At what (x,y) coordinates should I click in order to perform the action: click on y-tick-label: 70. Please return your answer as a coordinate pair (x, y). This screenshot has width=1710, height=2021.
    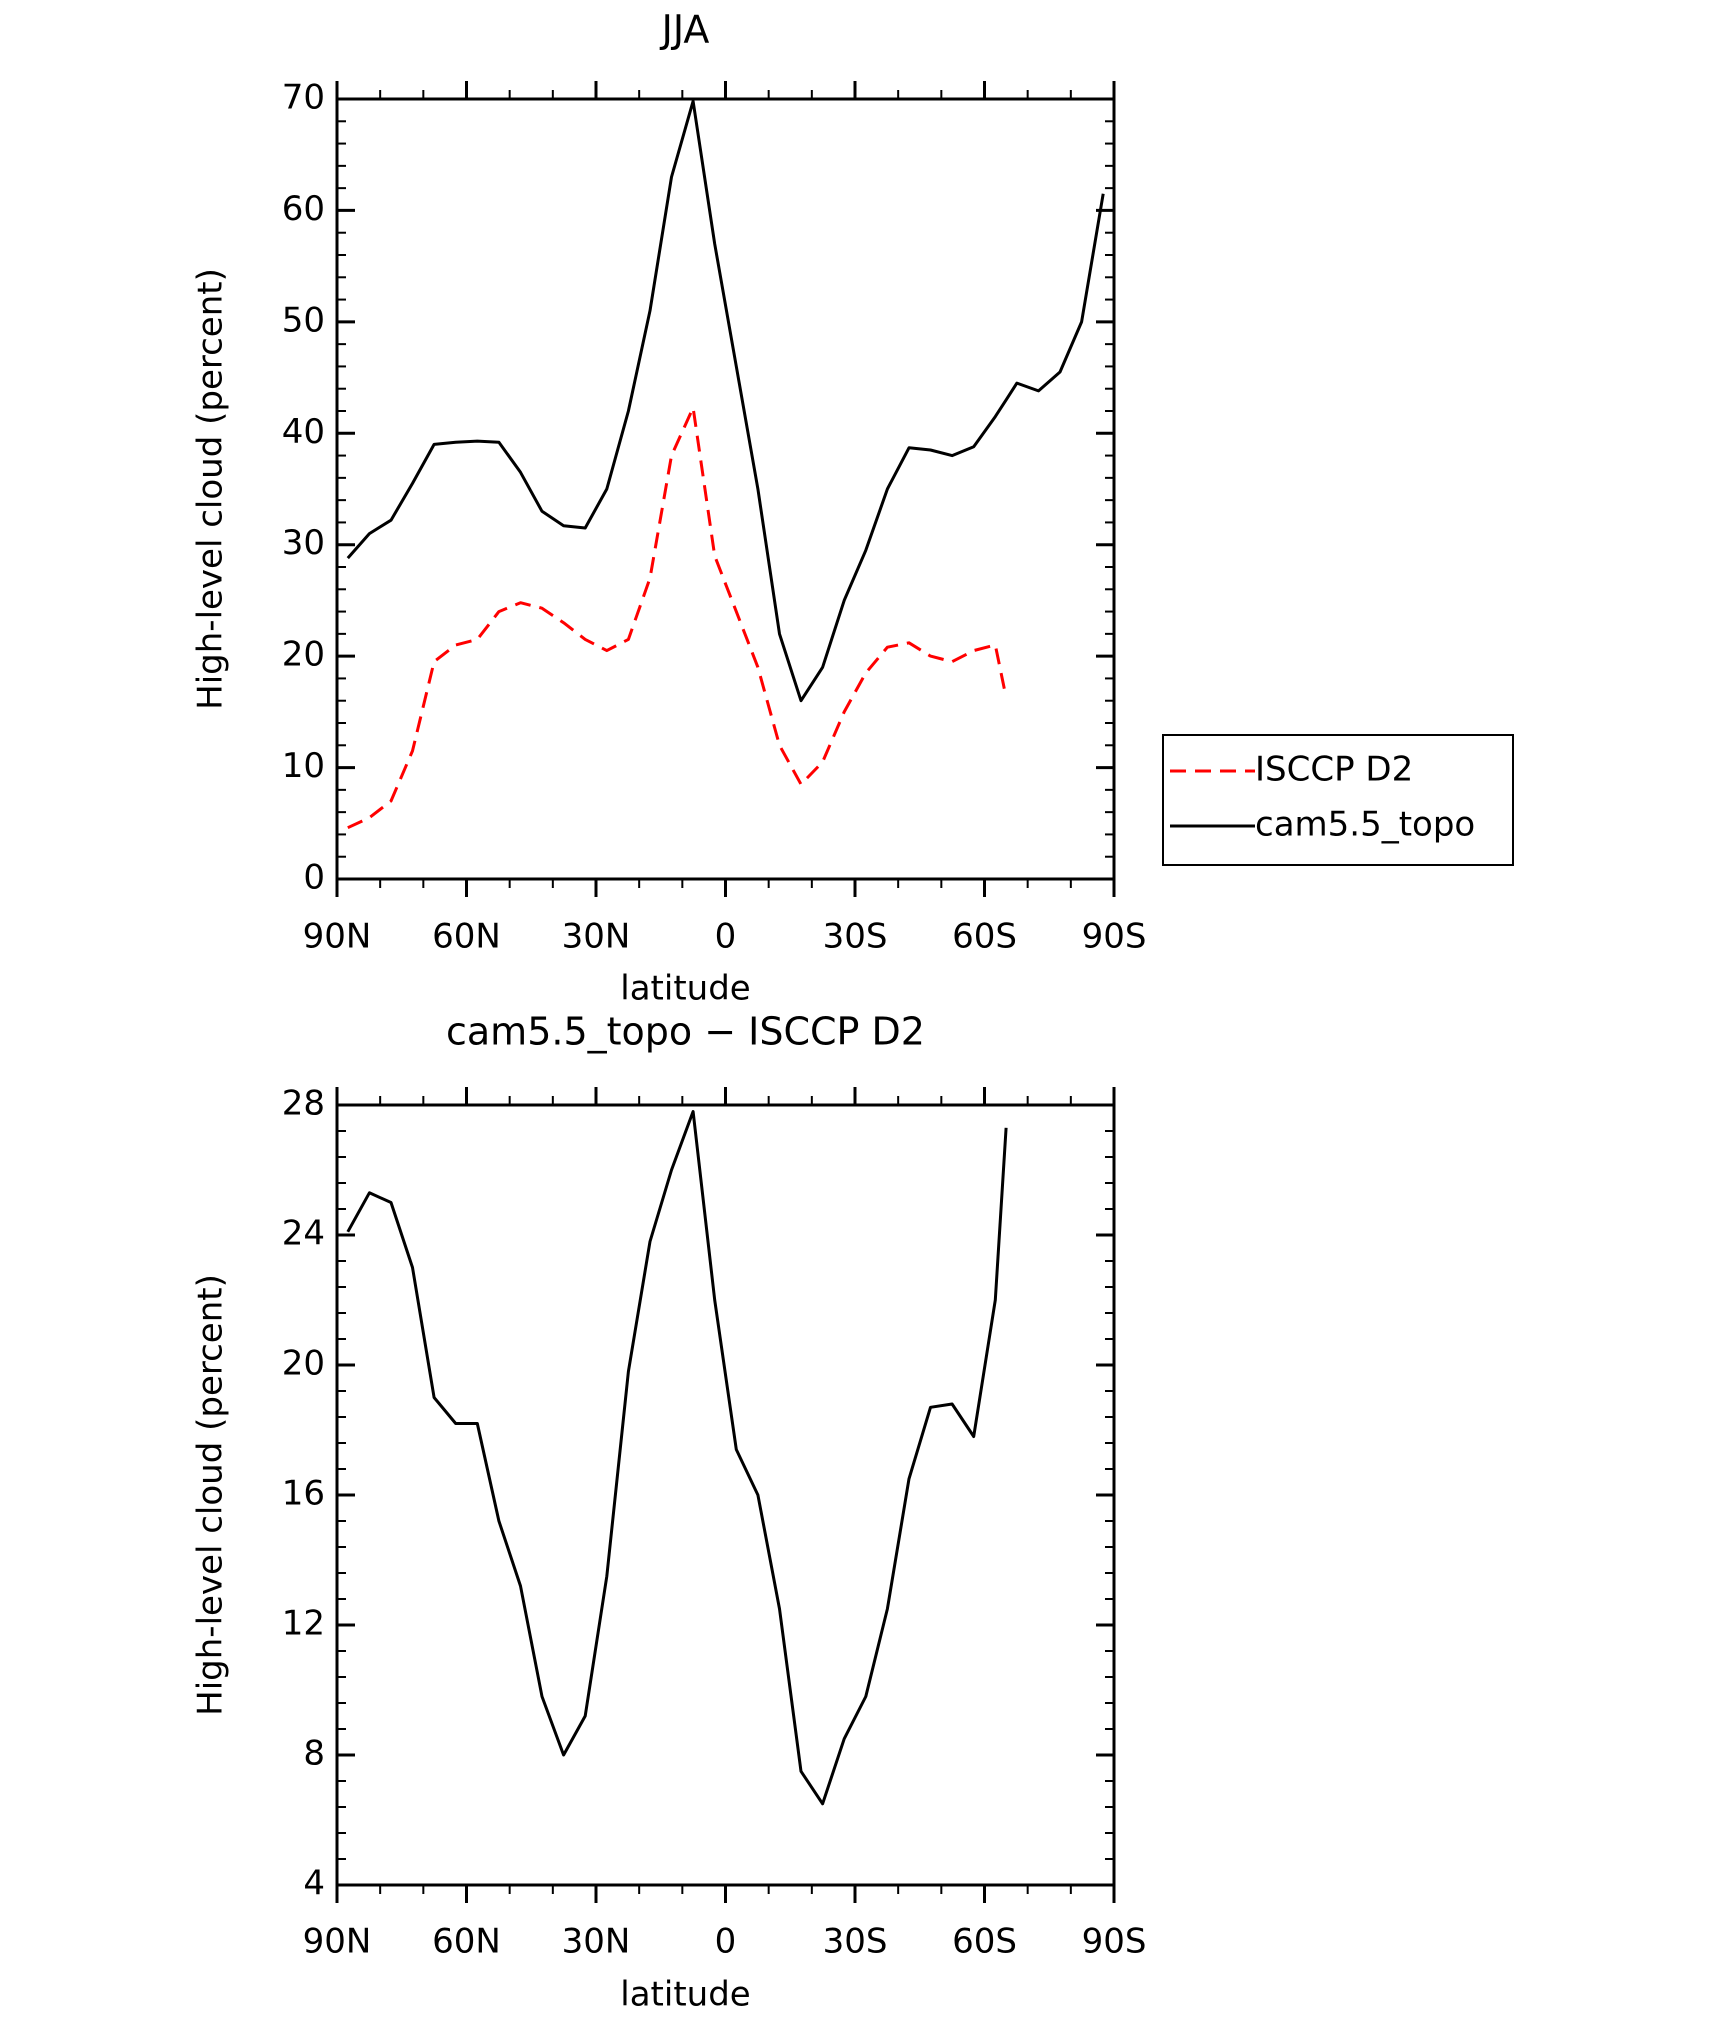
    Looking at the image, I should click on (303, 98).